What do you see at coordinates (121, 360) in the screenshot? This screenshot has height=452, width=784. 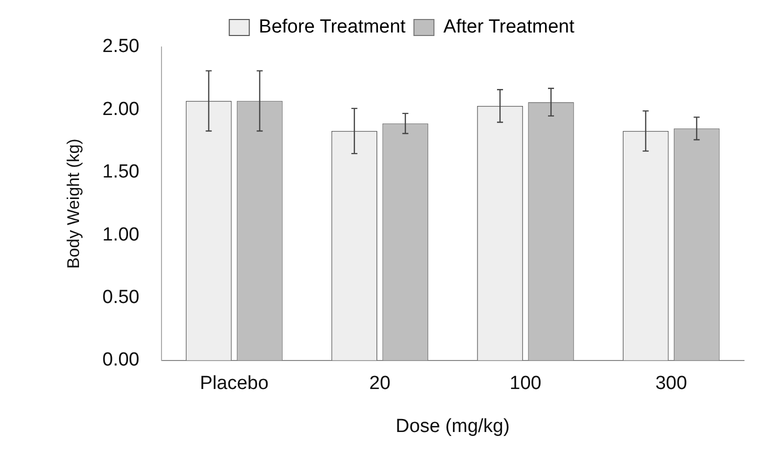 I see `y-tick-label: 0.00` at bounding box center [121, 360].